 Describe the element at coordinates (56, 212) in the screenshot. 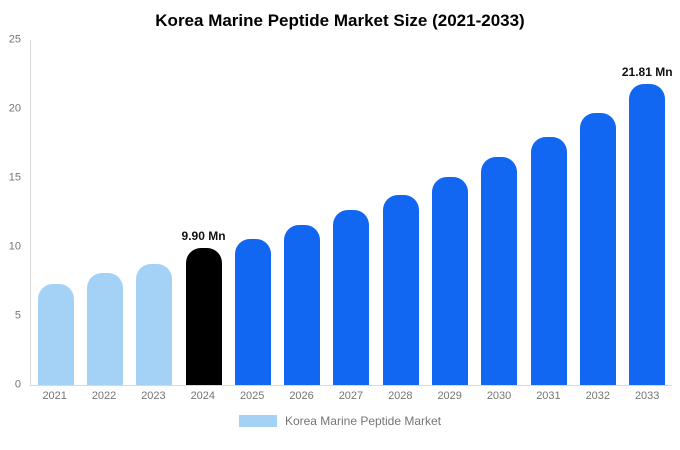

I see `bar-column-2021` at that location.